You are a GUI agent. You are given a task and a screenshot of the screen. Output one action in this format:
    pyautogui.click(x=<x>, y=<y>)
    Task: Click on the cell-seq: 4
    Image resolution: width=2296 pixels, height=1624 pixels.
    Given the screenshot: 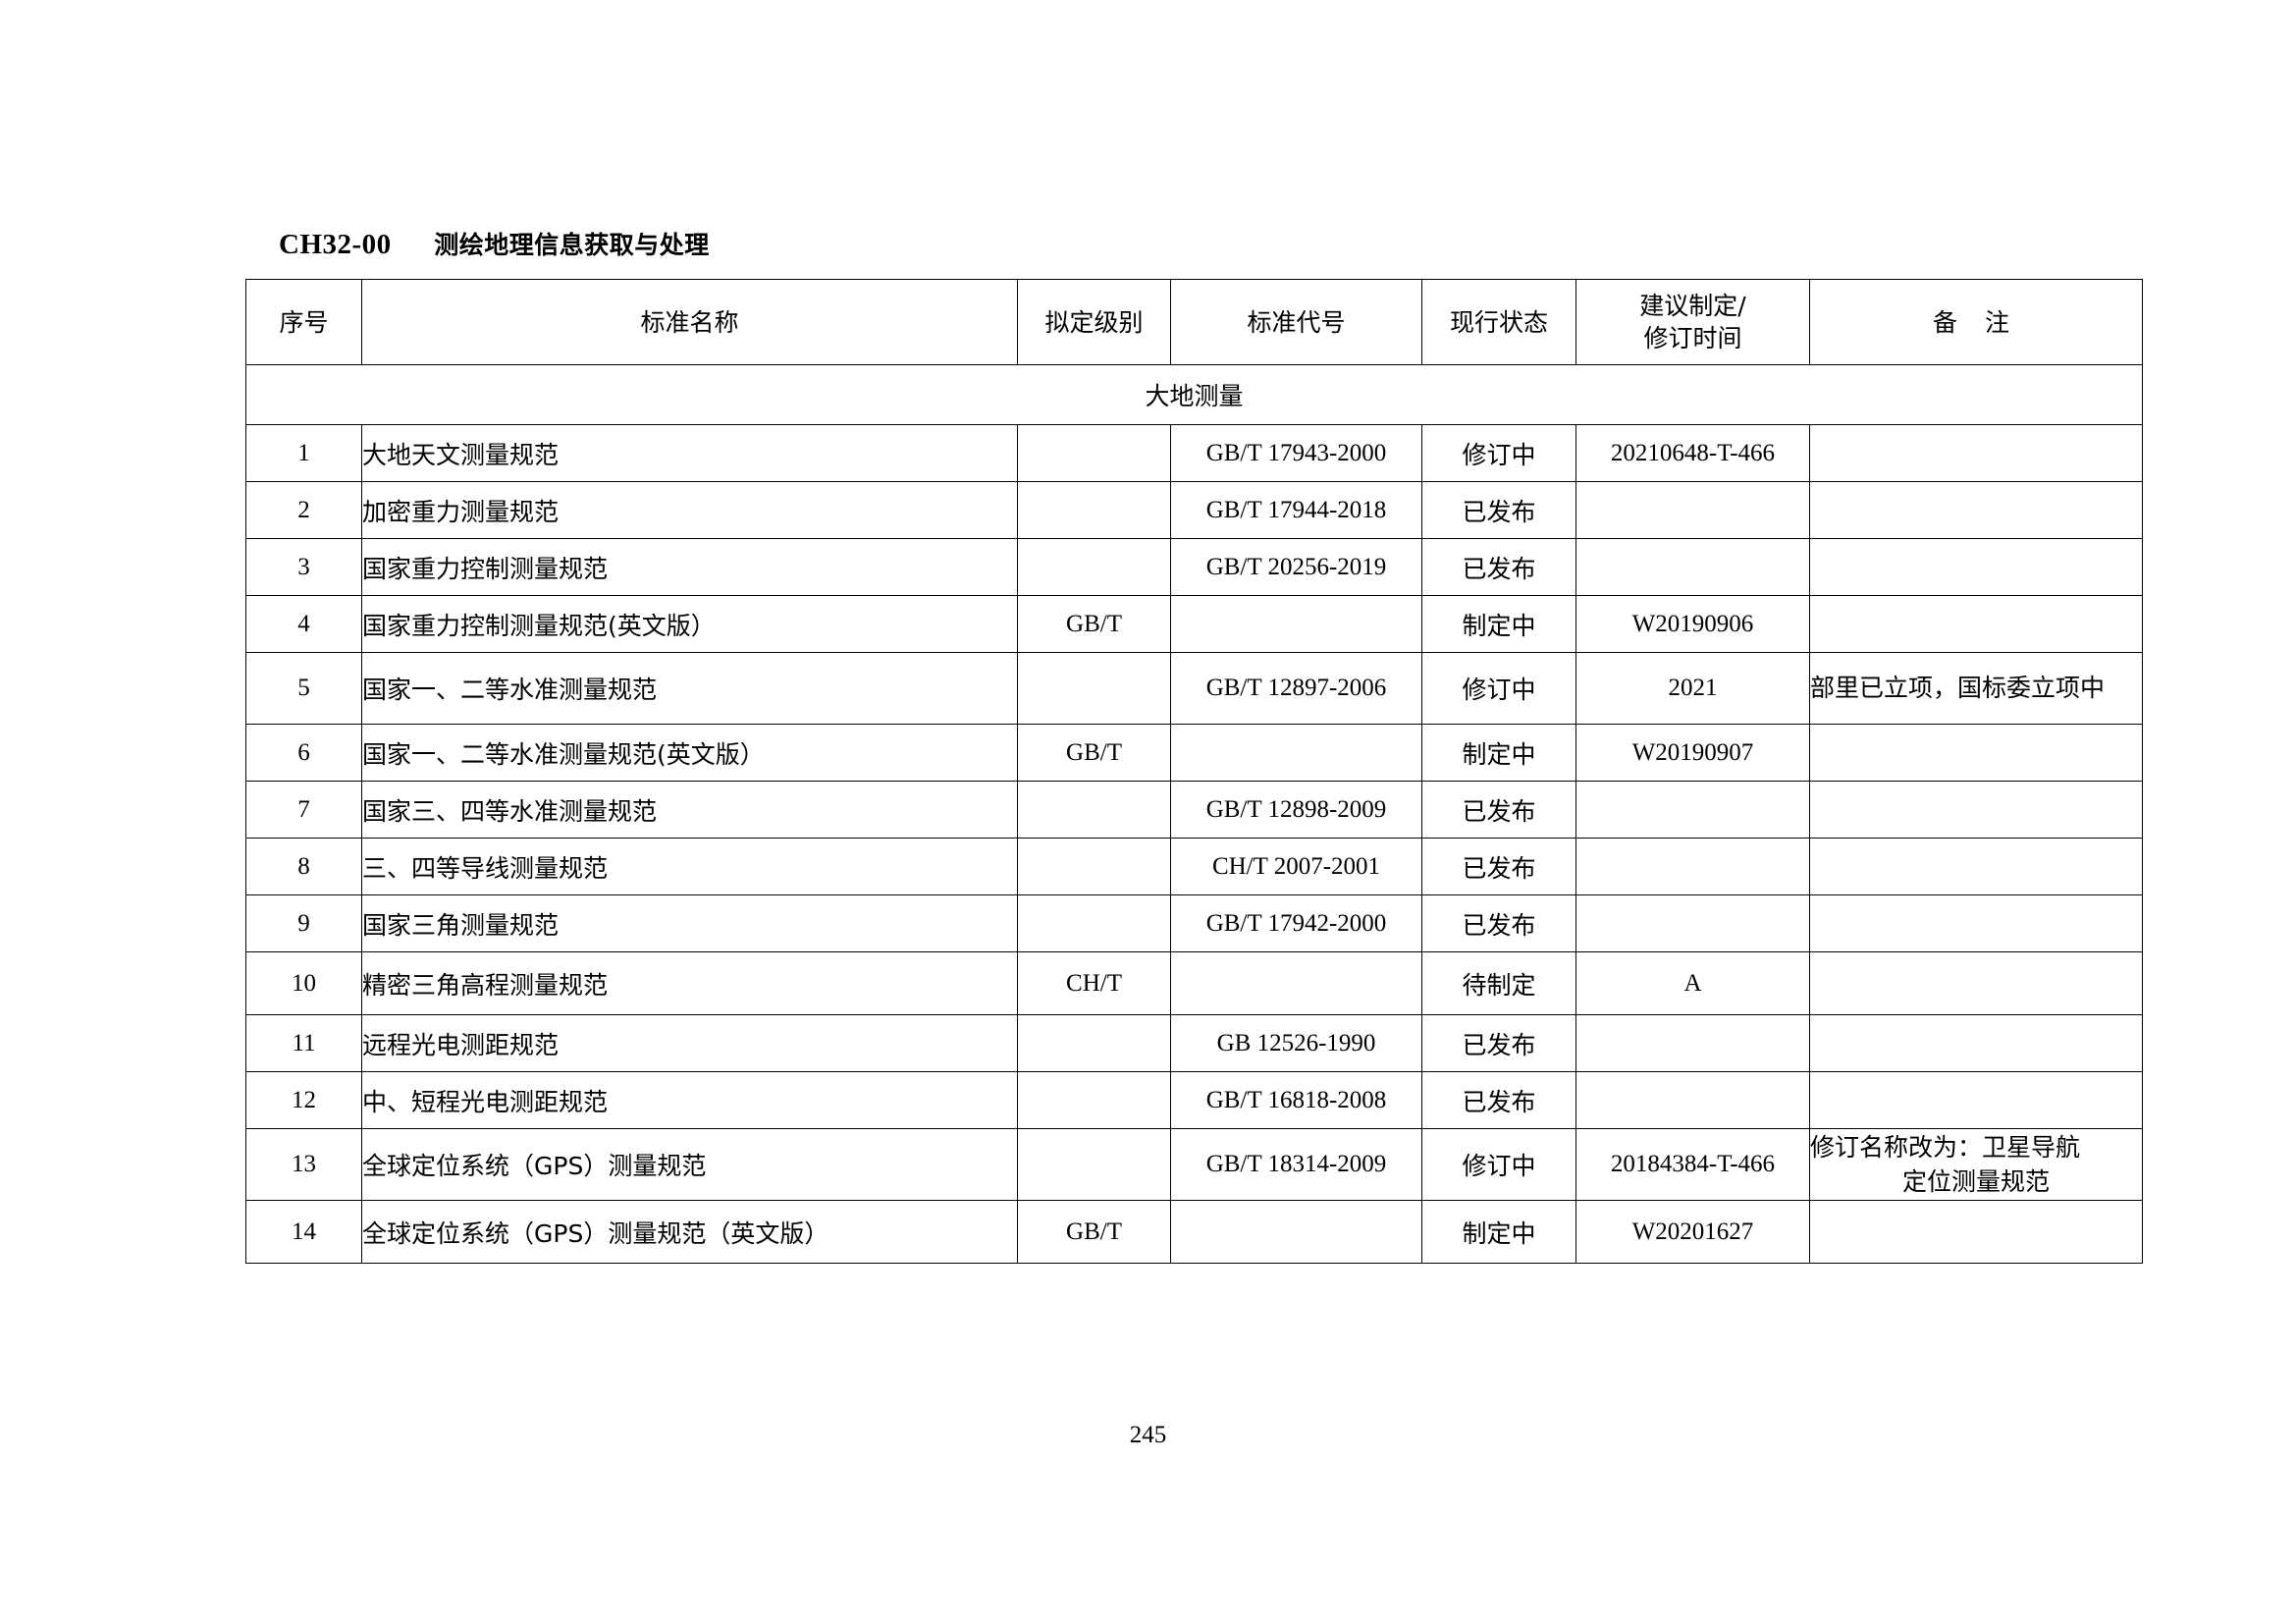 What is the action you would take?
    pyautogui.click(x=303, y=624)
    